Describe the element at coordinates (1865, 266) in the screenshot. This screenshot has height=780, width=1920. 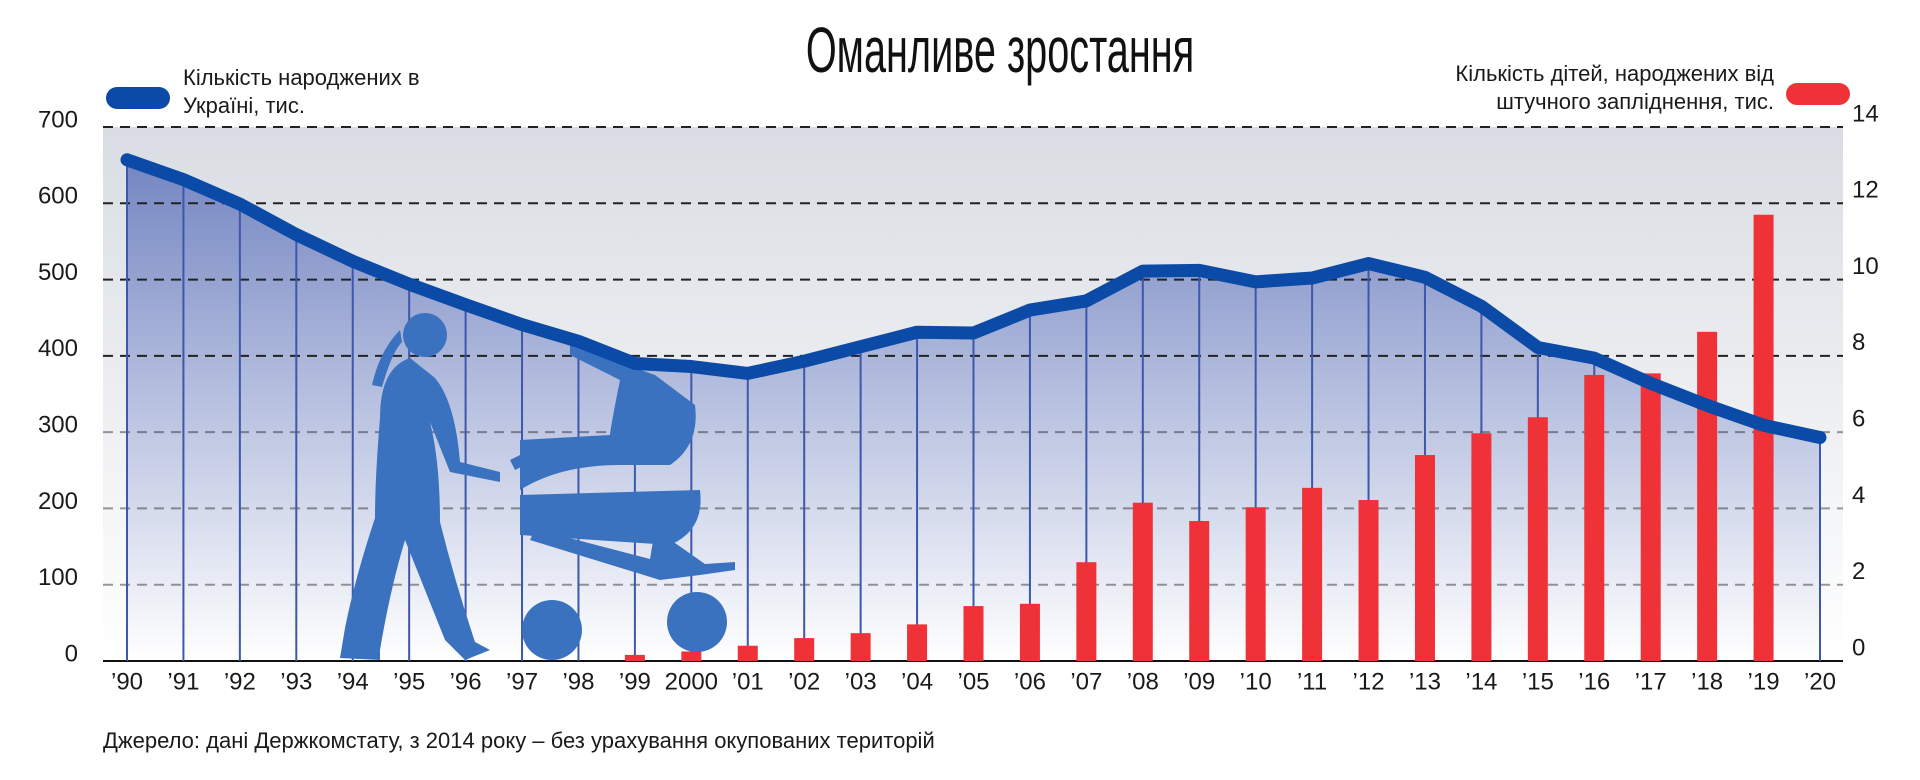
I see `y2-tick-label: 10` at that location.